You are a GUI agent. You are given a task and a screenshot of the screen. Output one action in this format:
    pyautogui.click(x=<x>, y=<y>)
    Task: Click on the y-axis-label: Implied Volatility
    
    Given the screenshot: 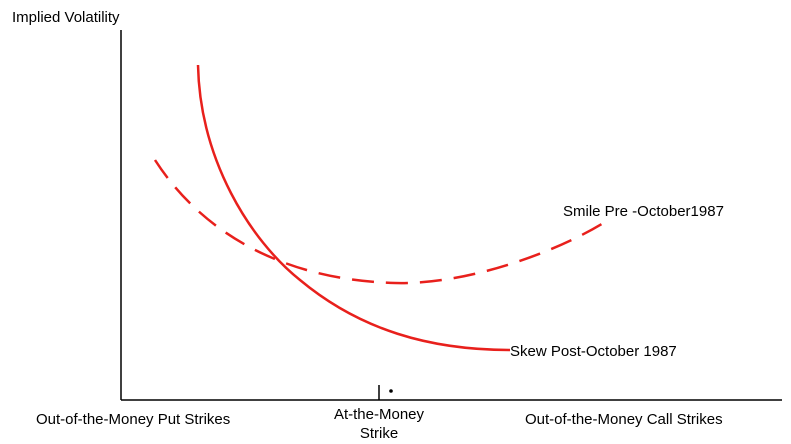 What is the action you would take?
    pyautogui.click(x=66, y=17)
    